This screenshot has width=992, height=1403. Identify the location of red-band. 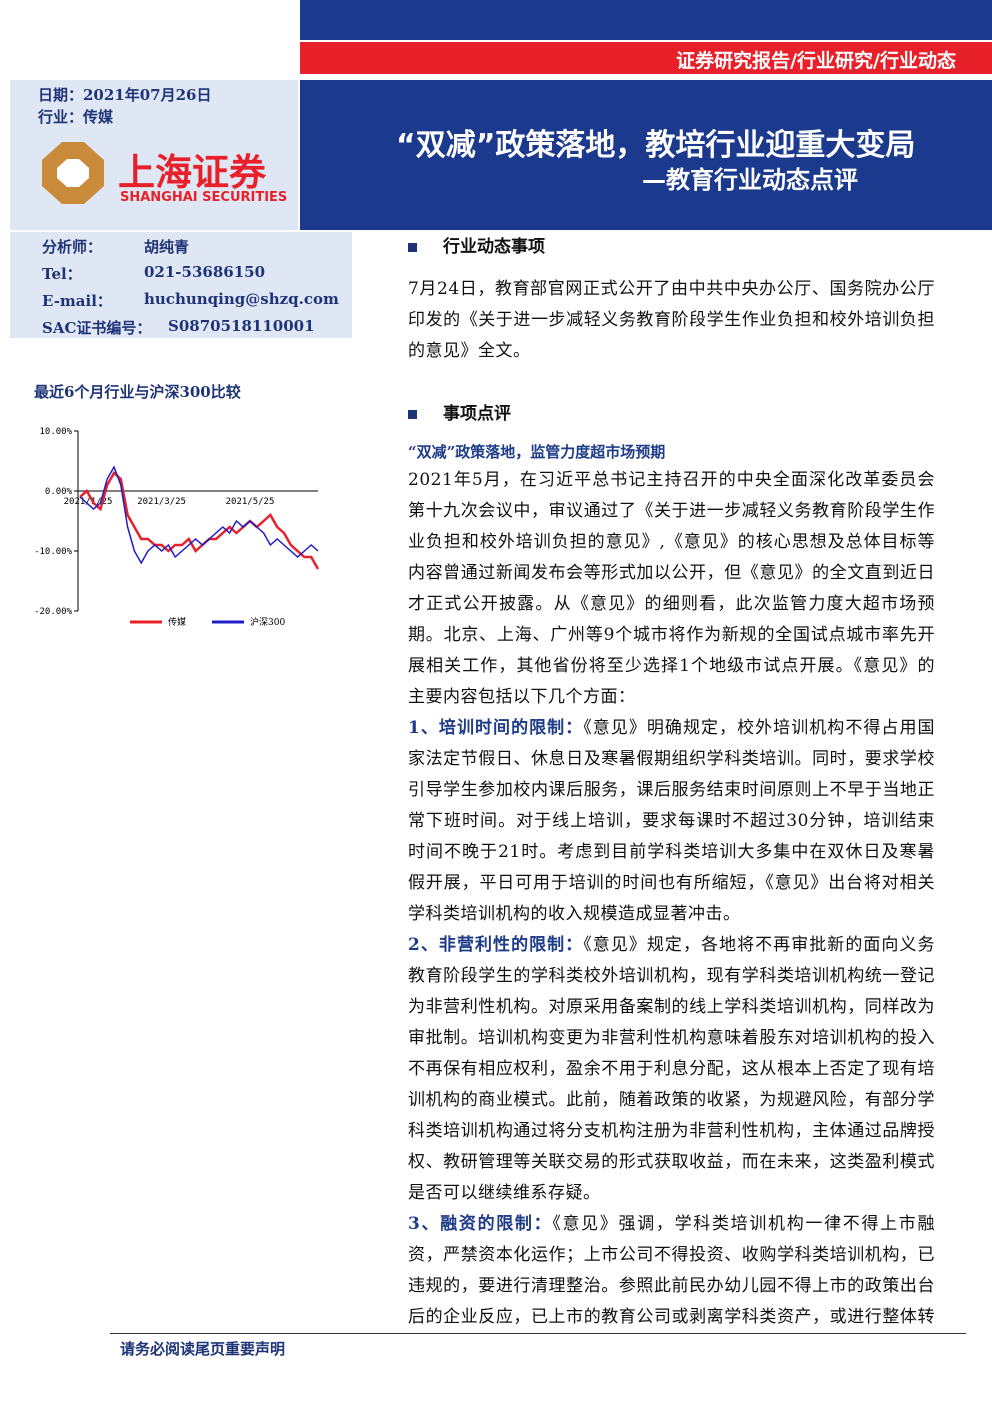
(646, 58).